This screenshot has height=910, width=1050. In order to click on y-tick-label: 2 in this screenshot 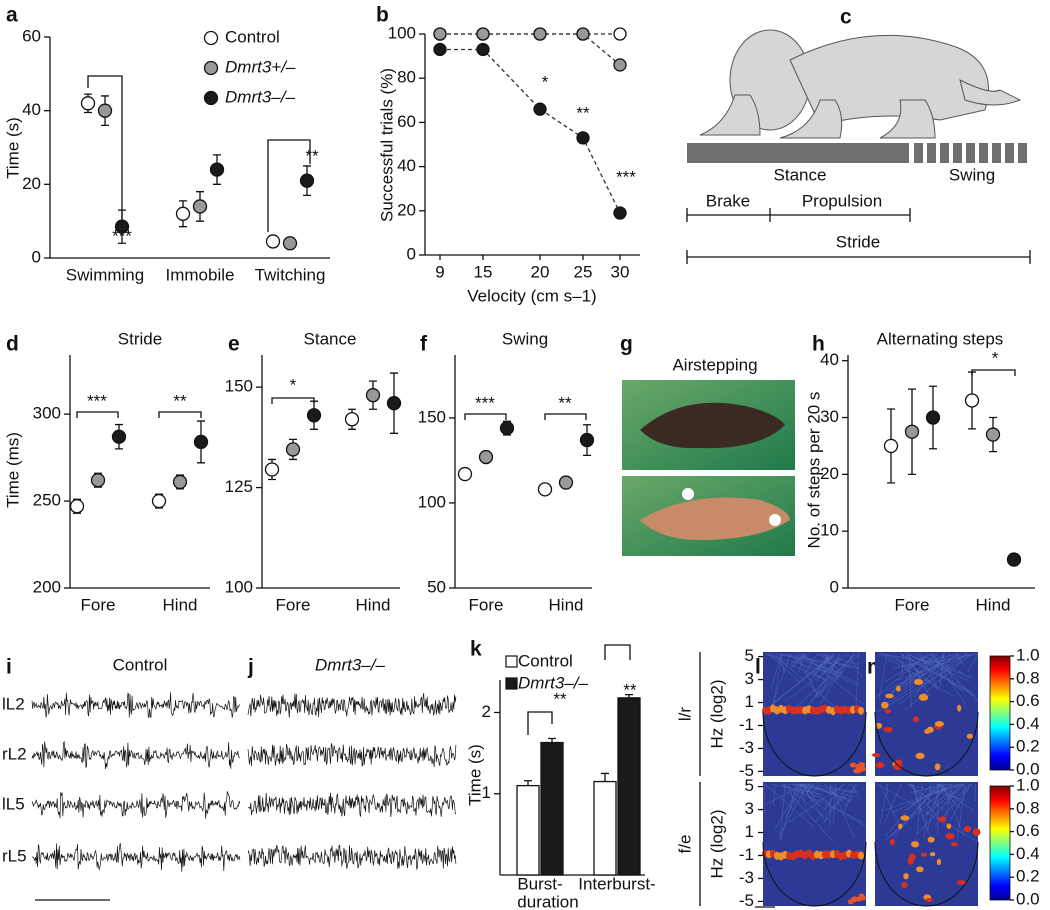, I will do `click(486, 711)`.